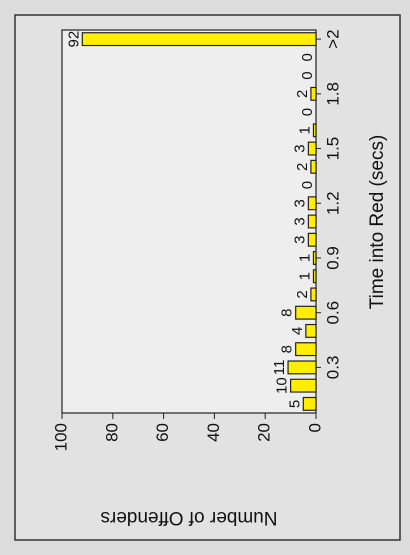  I want to click on x-tick-label: 0.9, so click(332, 258).